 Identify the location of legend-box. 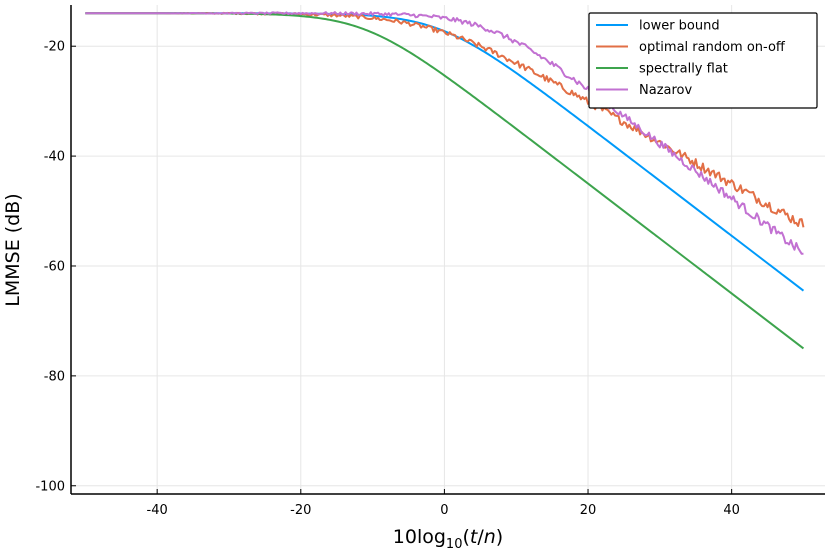
(703, 60).